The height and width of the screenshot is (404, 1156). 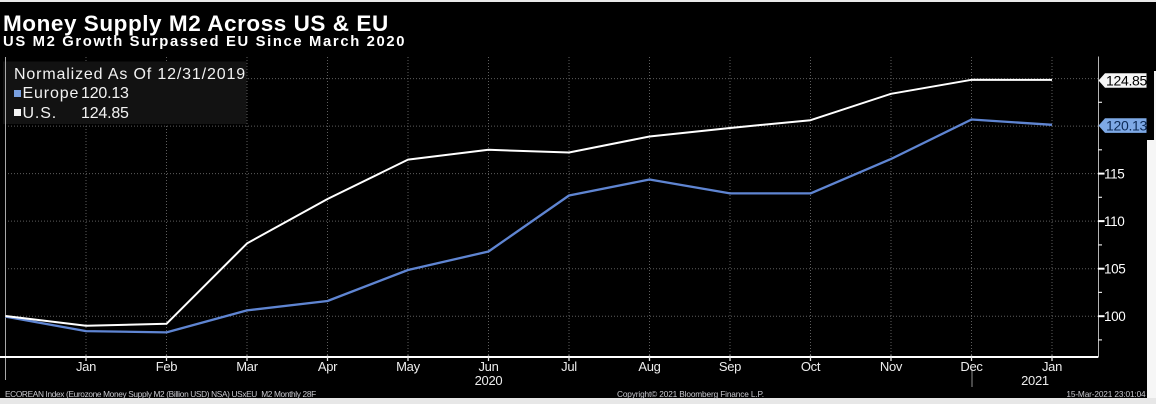 What do you see at coordinates (1114, 268) in the screenshot?
I see `svg-text: 105` at bounding box center [1114, 268].